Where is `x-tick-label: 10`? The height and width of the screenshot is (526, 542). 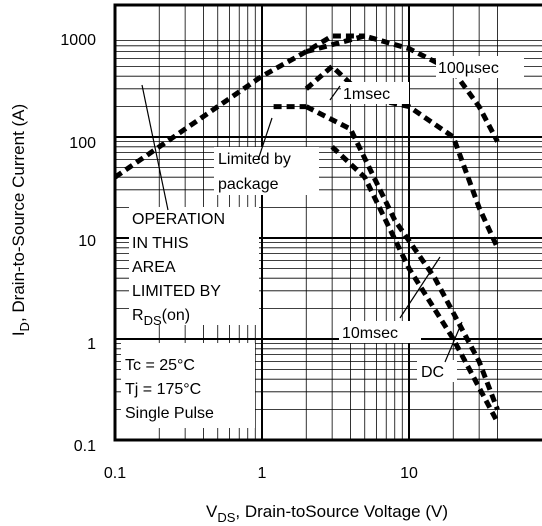 x-tick-label: 10 is located at coordinates (409, 473).